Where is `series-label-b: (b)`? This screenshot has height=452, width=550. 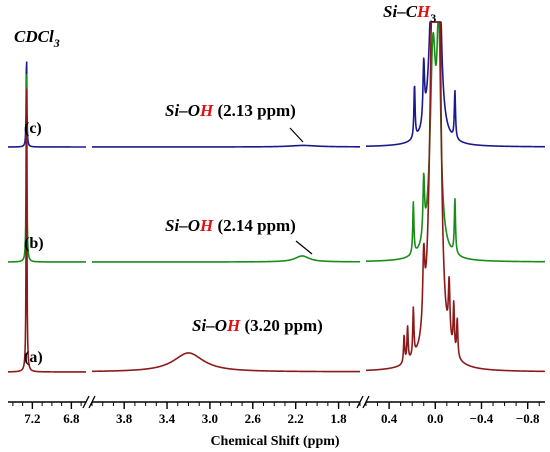 series-label-b: (b) is located at coordinates (34, 243).